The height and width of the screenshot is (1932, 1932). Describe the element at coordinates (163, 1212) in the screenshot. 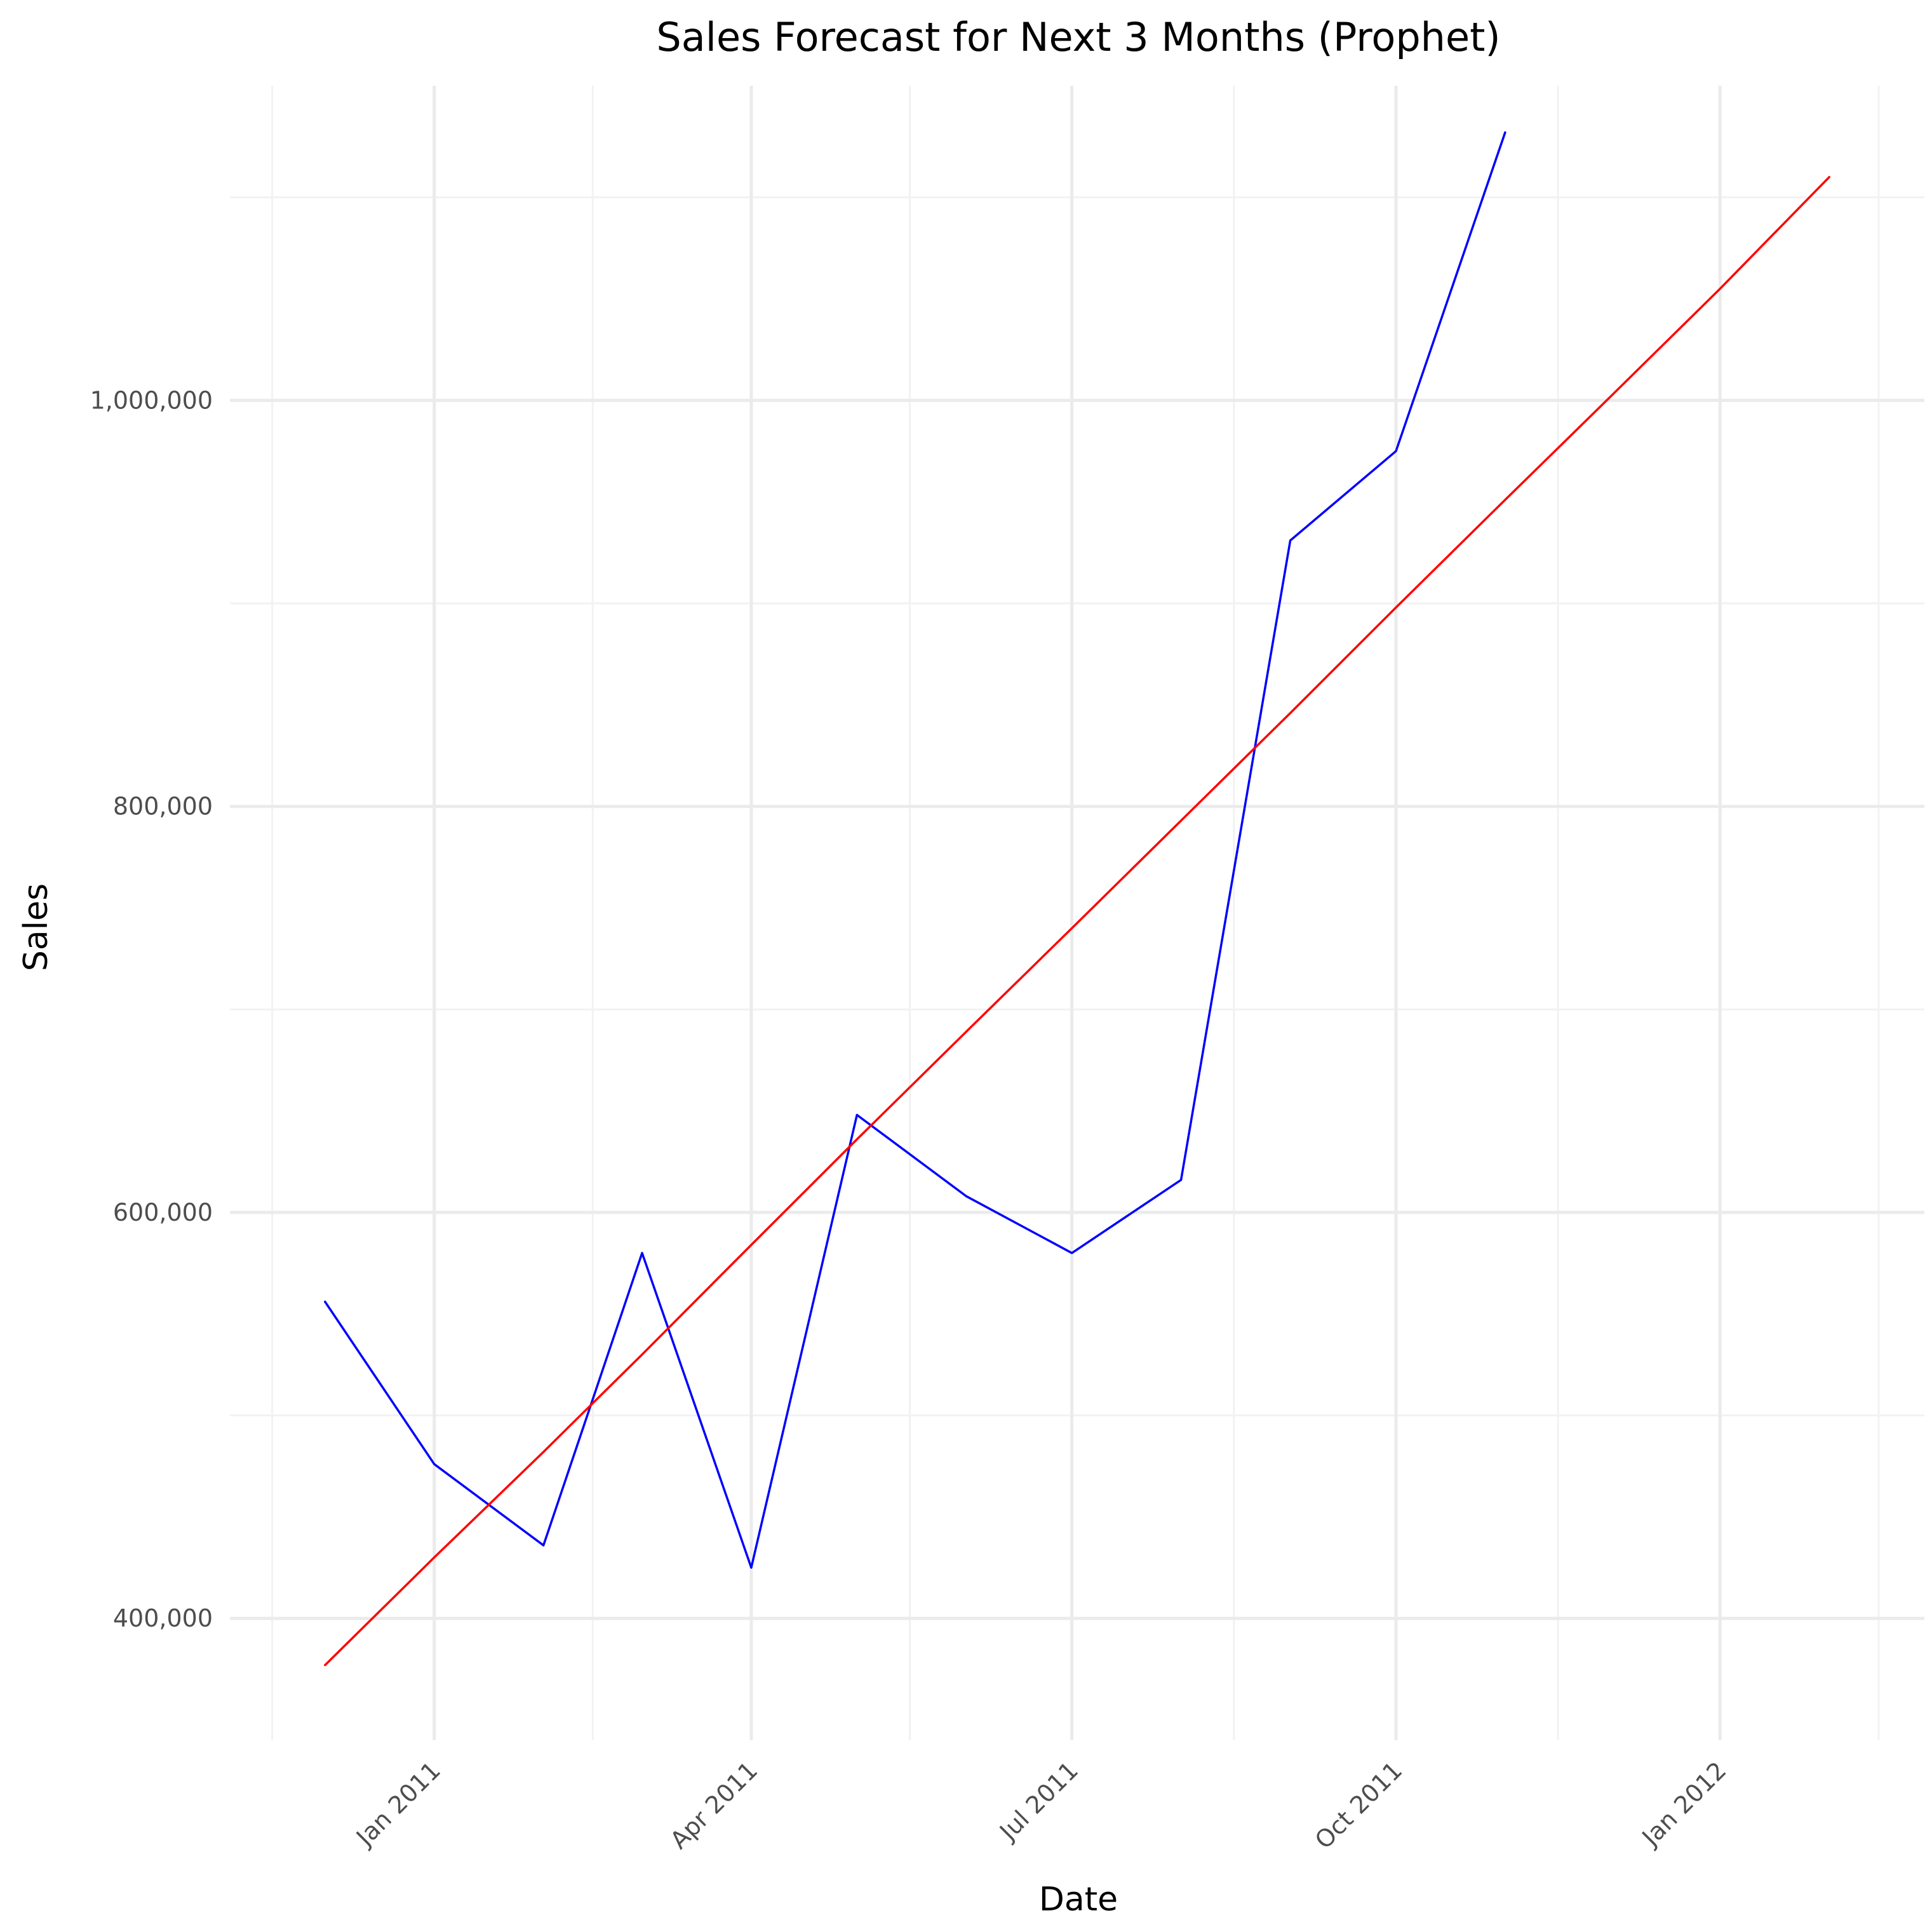

I see `y-tick-label: 600,000` at that location.